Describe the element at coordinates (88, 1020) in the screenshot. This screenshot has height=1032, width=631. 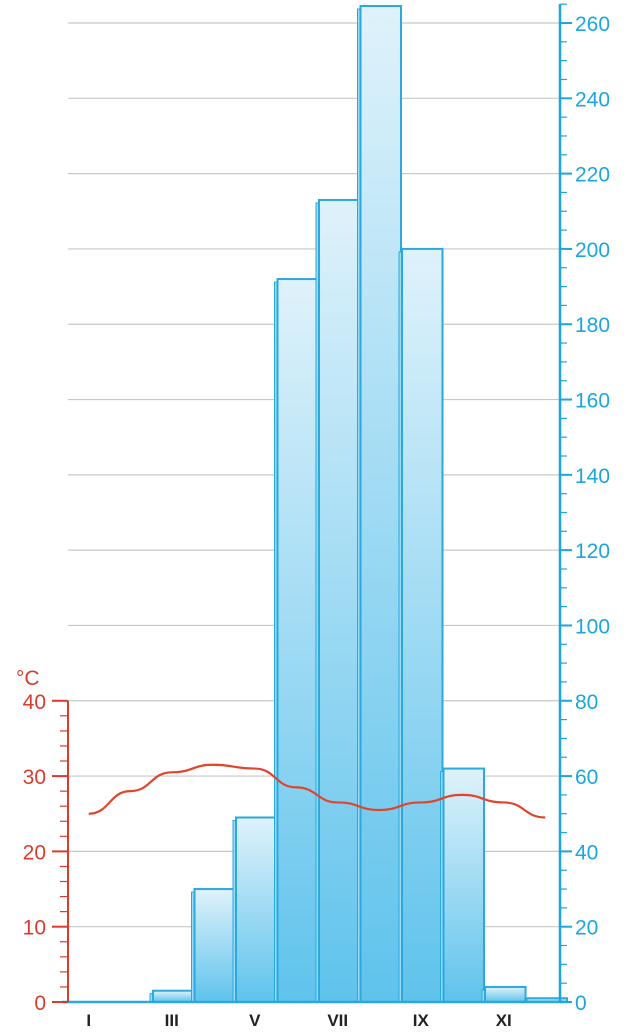
I see `x-tick-label: I` at that location.